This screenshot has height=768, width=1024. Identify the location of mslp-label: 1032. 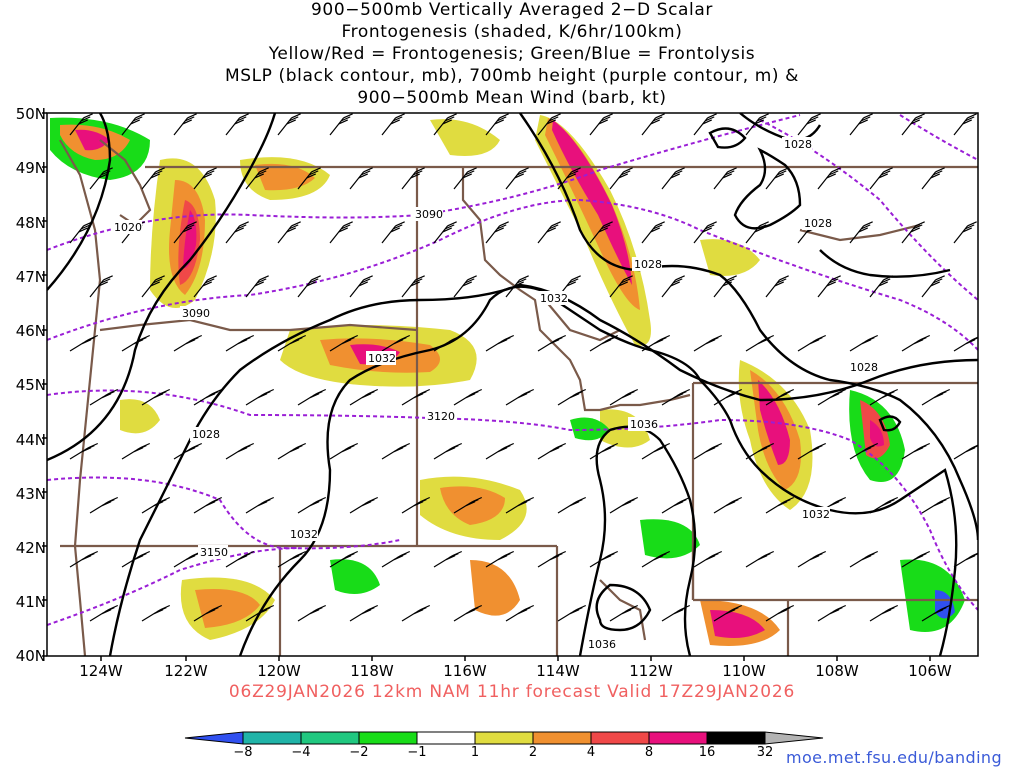
(382, 358).